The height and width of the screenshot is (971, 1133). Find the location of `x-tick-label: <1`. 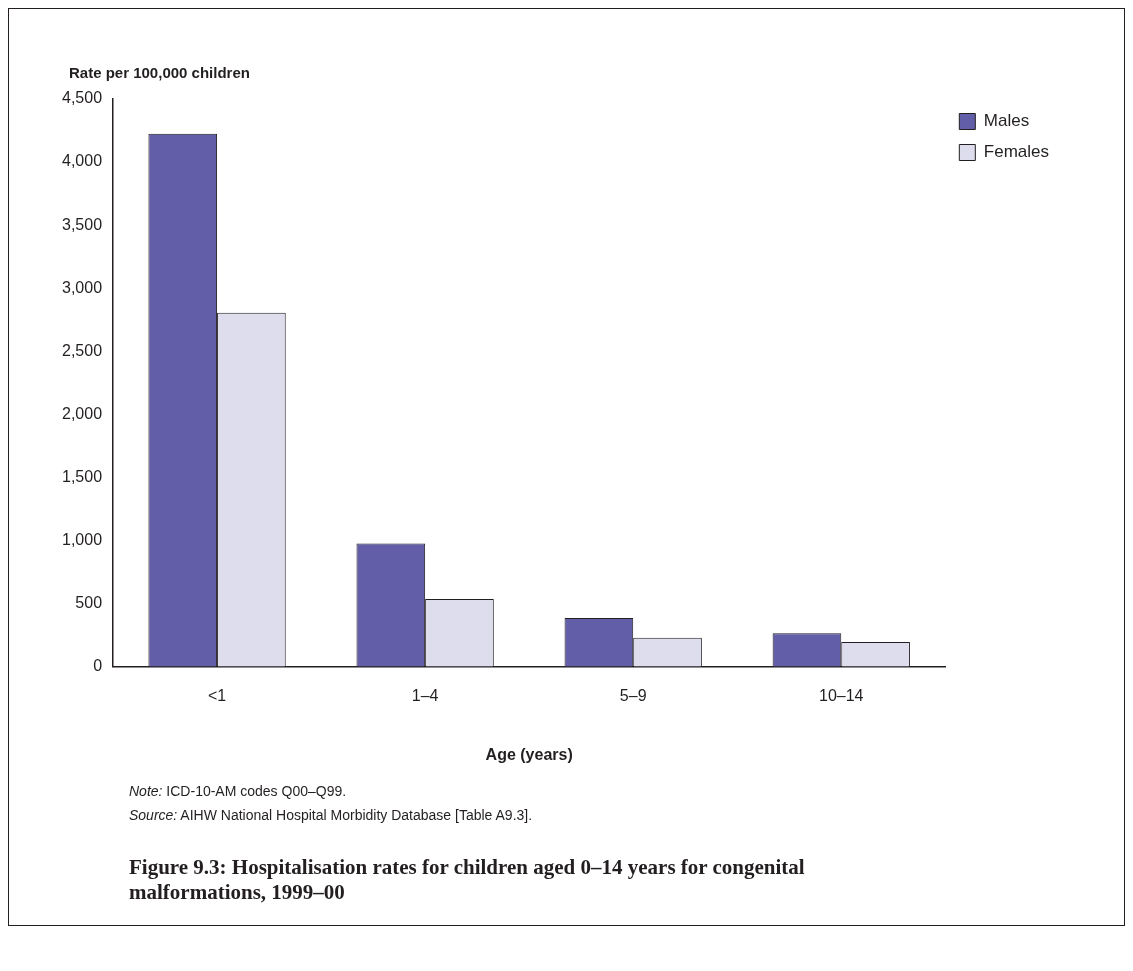

x-tick-label: <1 is located at coordinates (217, 695).